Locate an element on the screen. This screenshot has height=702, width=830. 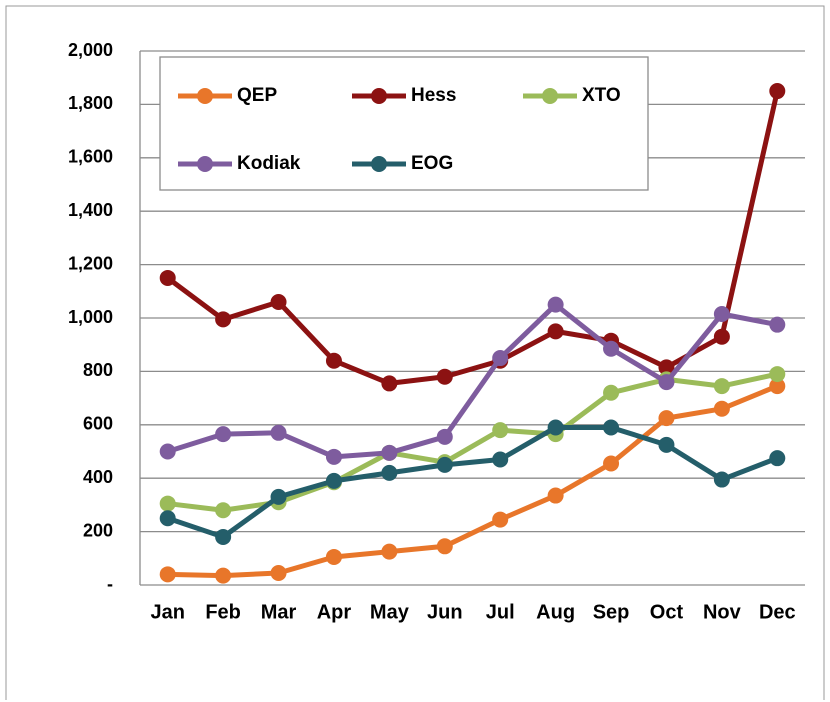
y-tick-label: 800 is located at coordinates (98, 370).